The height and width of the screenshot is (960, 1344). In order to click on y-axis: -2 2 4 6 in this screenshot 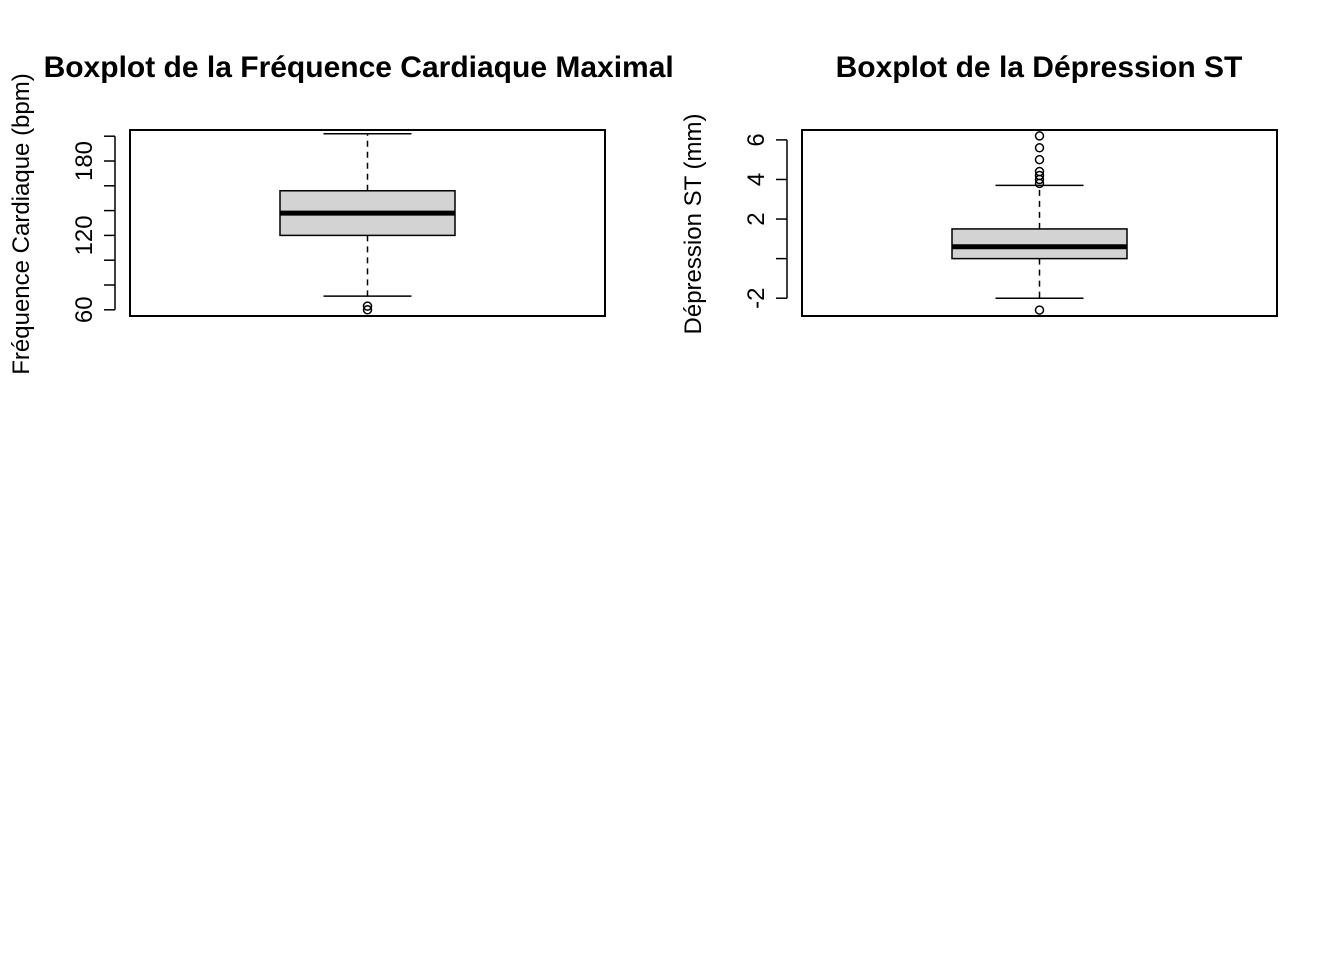, I will do `click(765, 221)`.